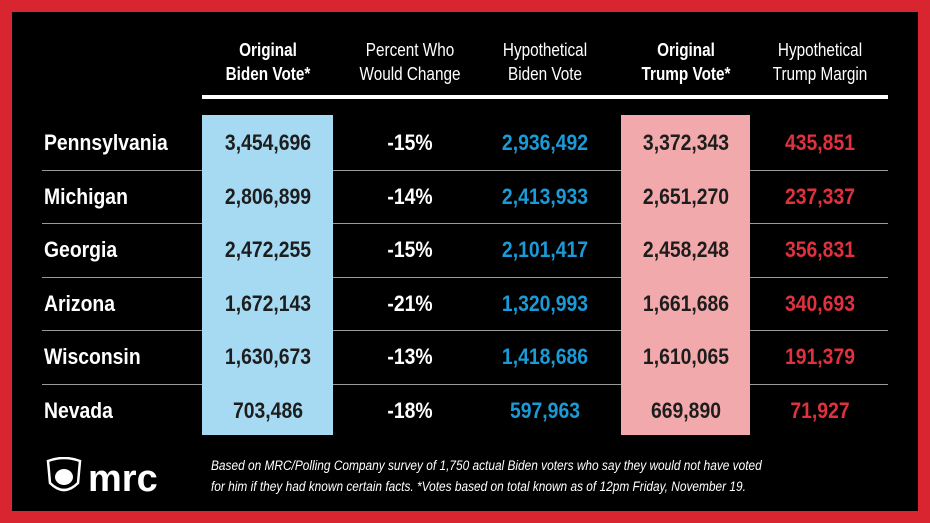  I want to click on original-biden-vote-cell: 703,486, so click(268, 410).